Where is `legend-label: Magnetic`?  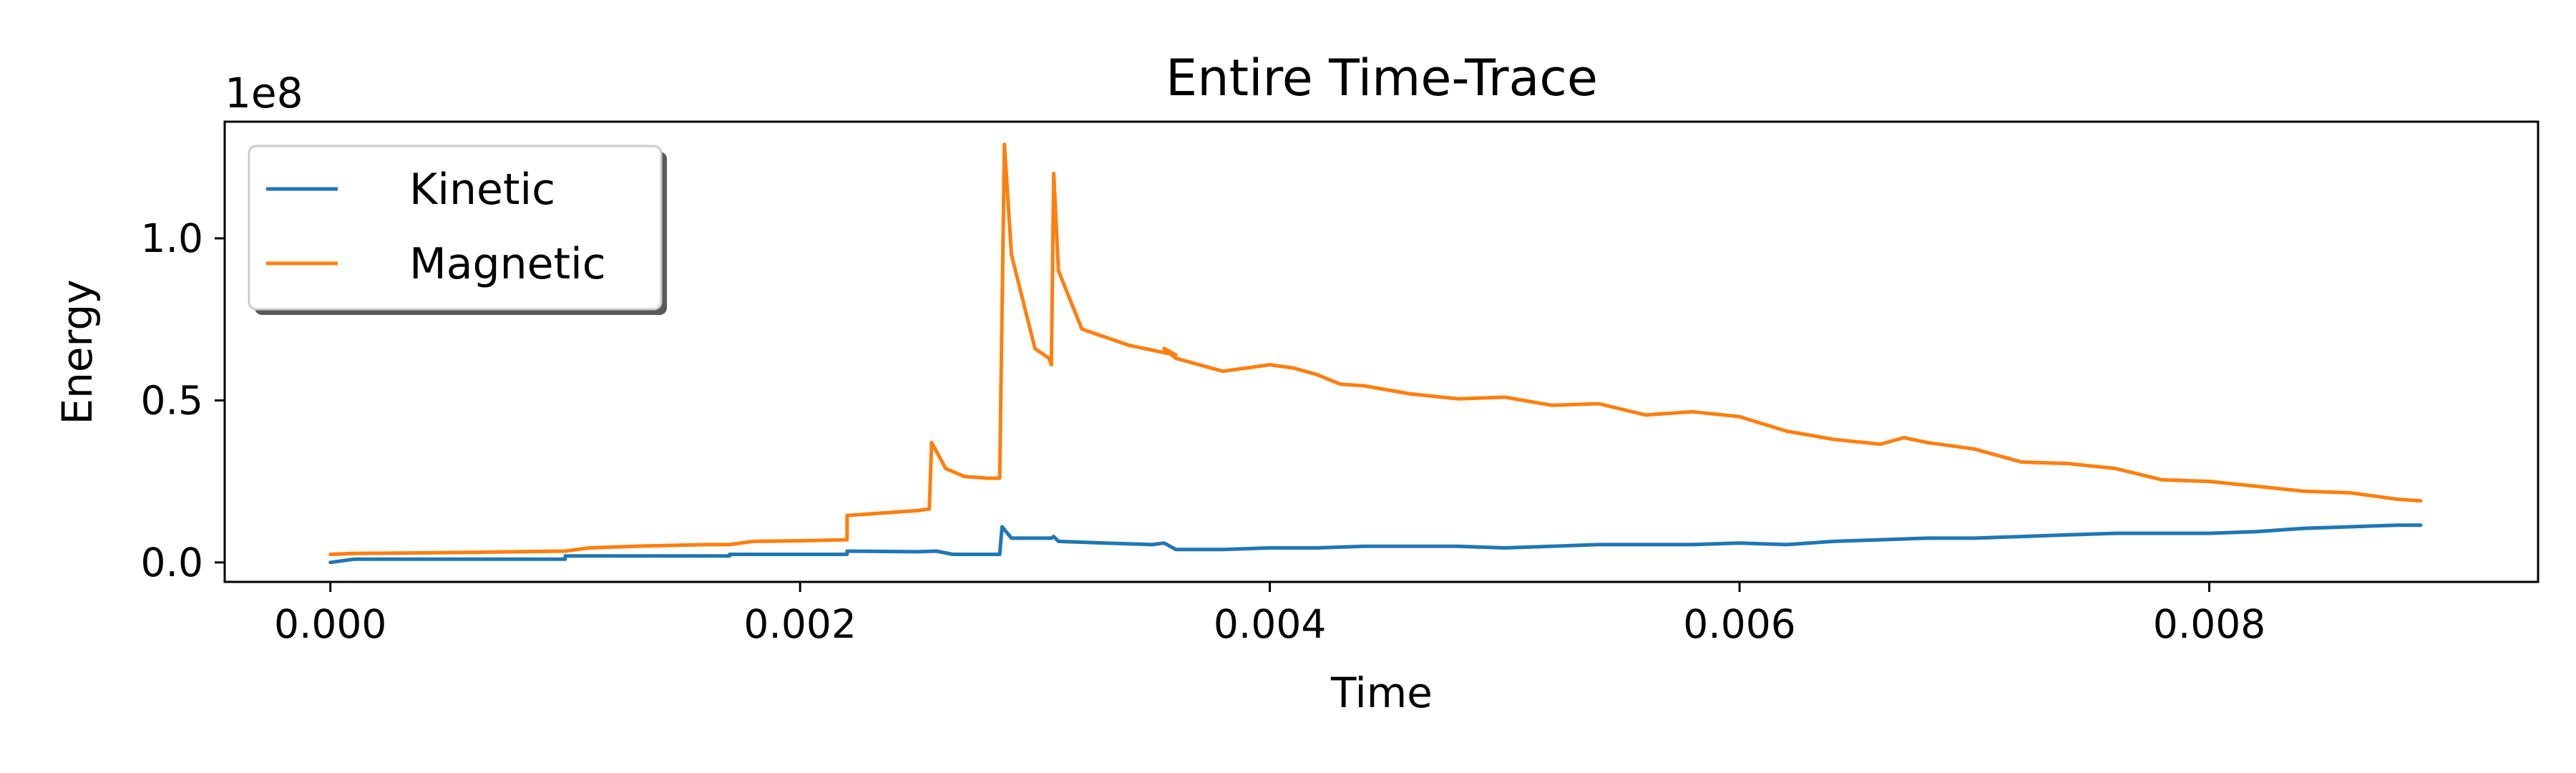 legend-label: Magnetic is located at coordinates (507, 264).